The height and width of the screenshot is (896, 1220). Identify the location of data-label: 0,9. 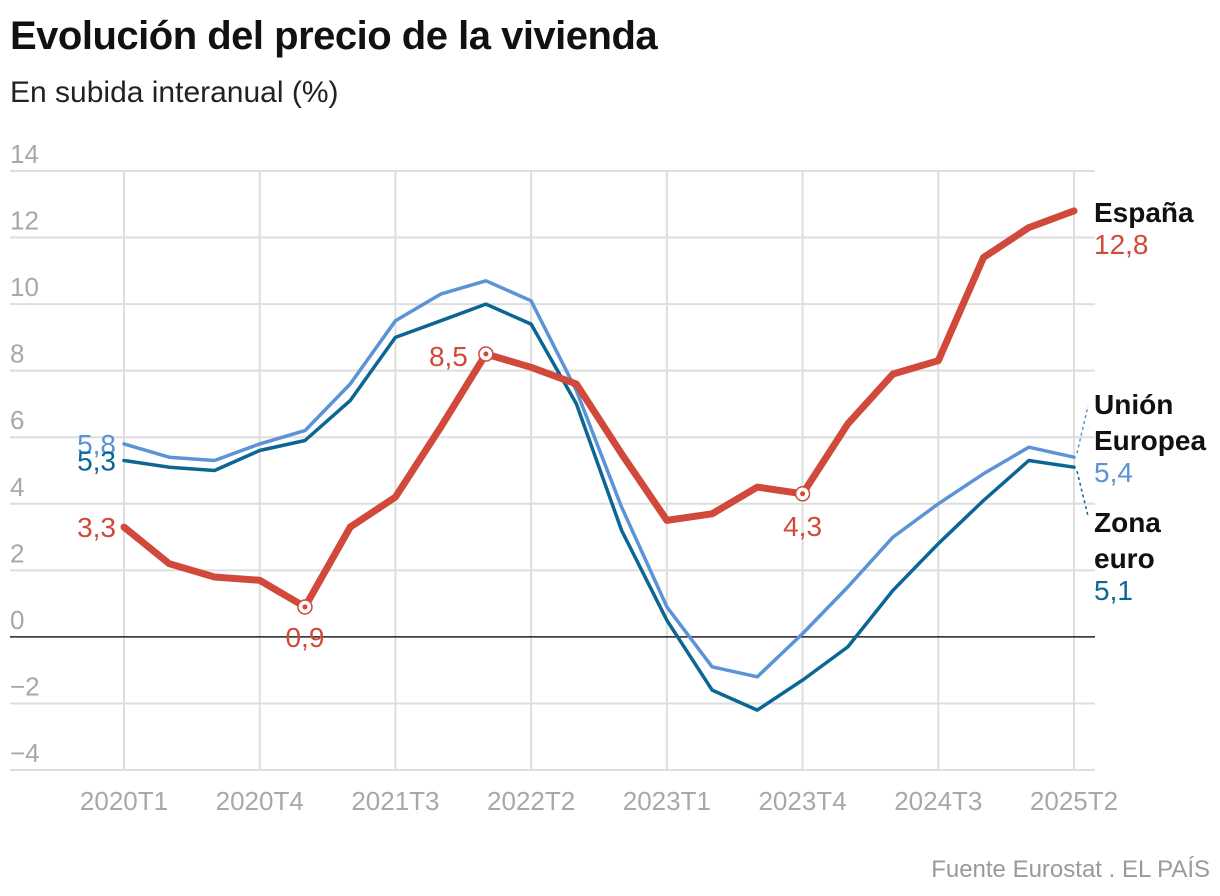
(304, 637).